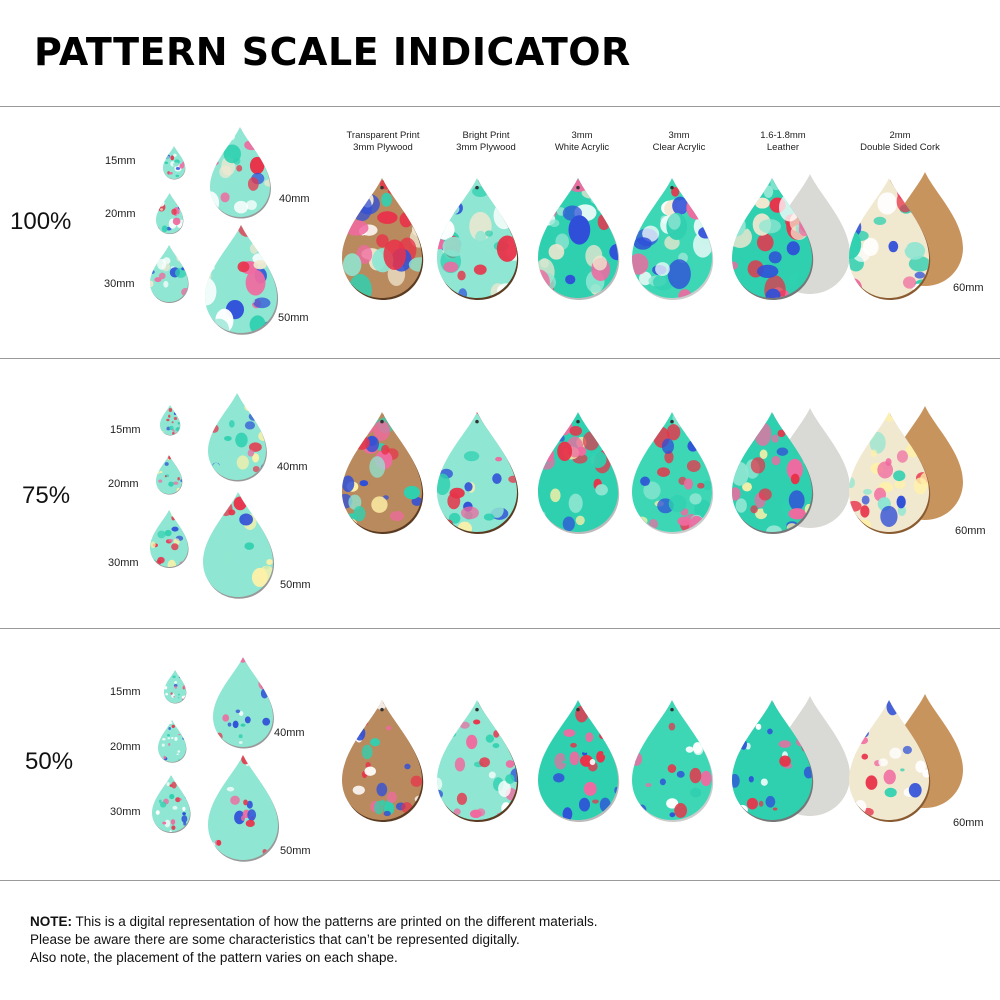 This screenshot has width=1000, height=1000. I want to click on material-label: 2mm Double Sided Cork, so click(900, 141).